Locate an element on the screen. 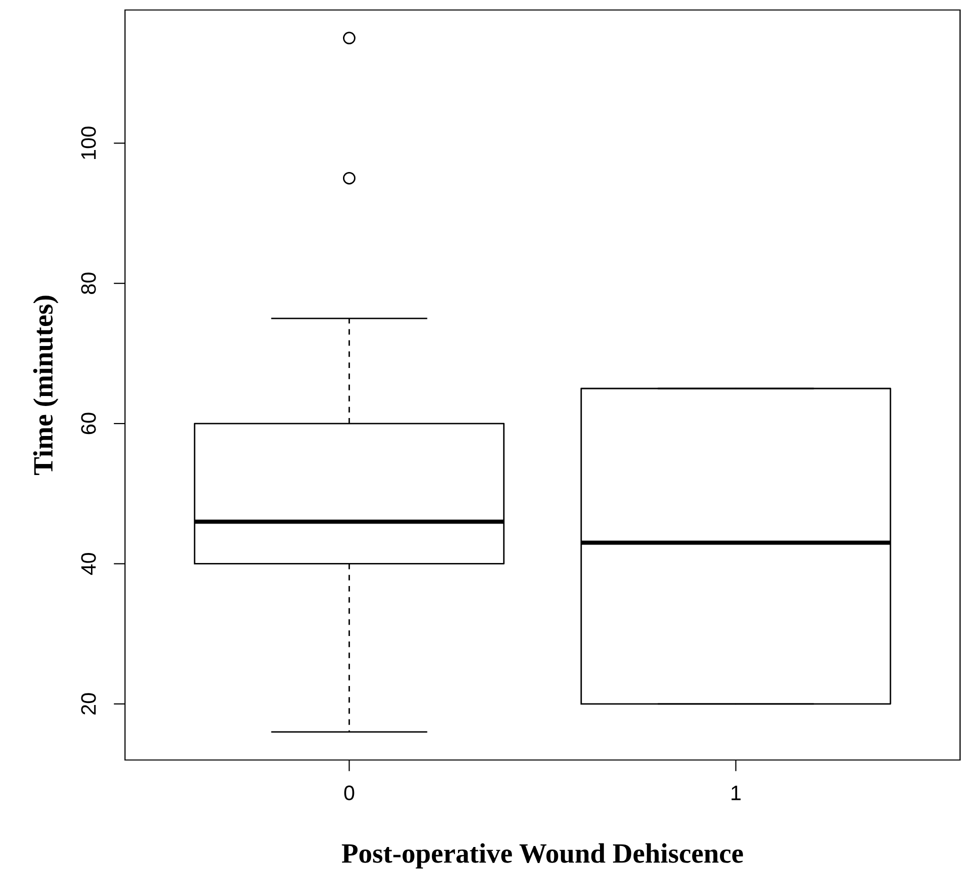  y-axis-title: Time (minutes) is located at coordinates (45, 385).